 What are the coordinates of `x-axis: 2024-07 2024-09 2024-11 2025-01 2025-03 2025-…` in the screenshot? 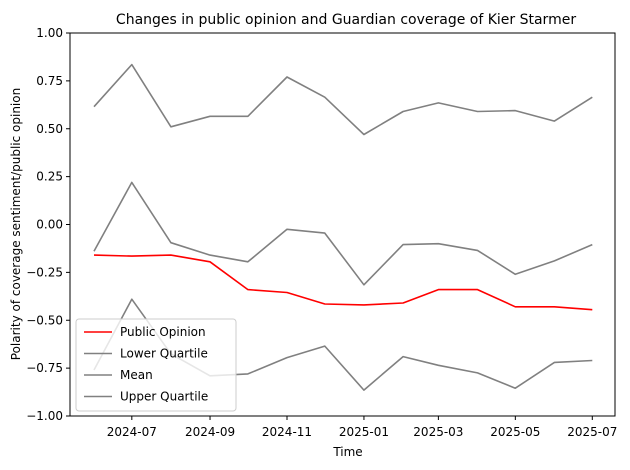 It's located at (362, 427).